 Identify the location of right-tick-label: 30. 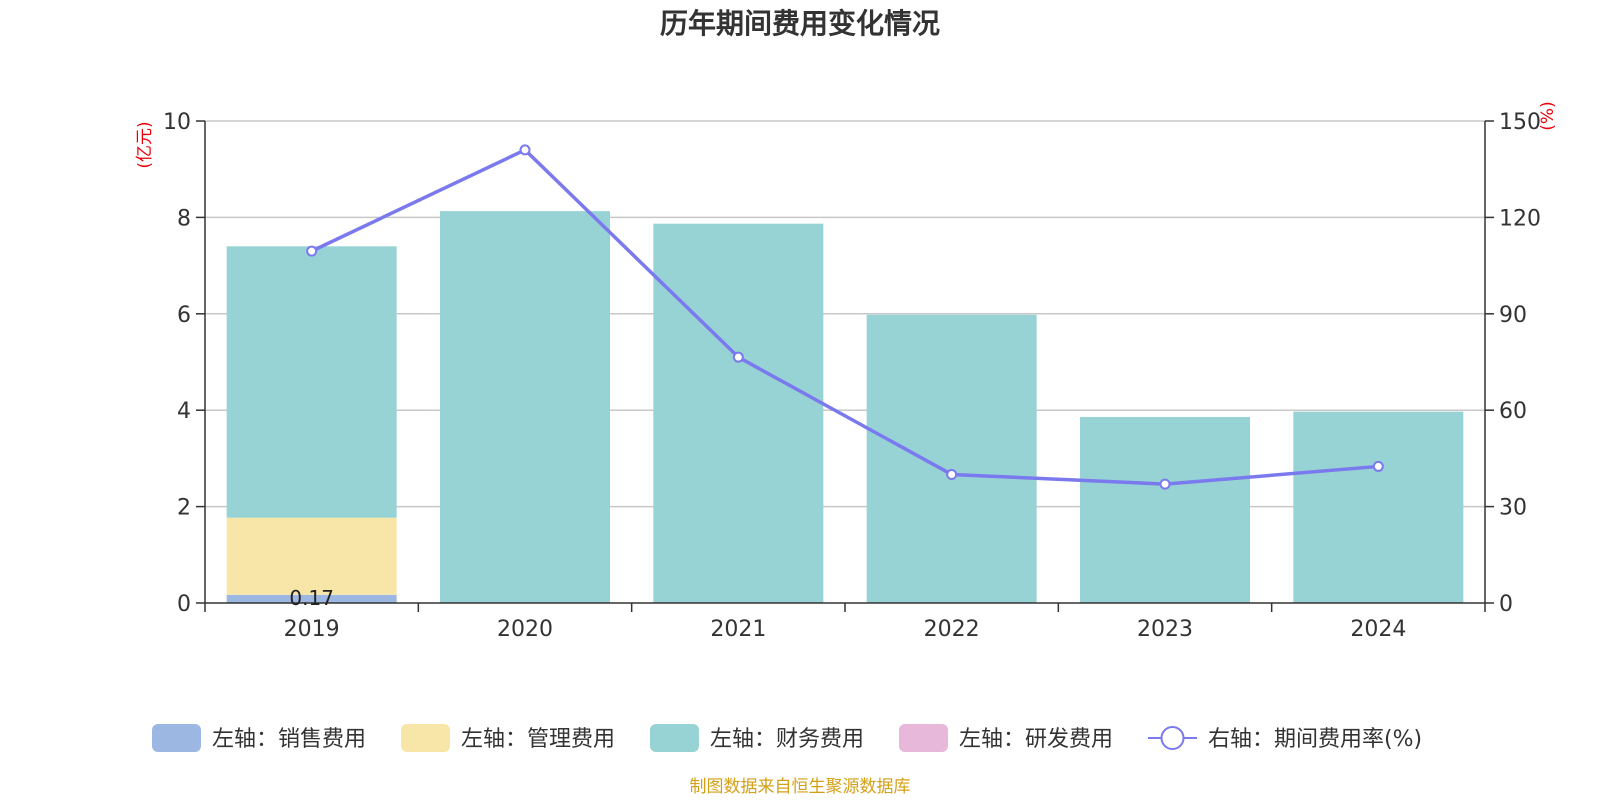
(1513, 508).